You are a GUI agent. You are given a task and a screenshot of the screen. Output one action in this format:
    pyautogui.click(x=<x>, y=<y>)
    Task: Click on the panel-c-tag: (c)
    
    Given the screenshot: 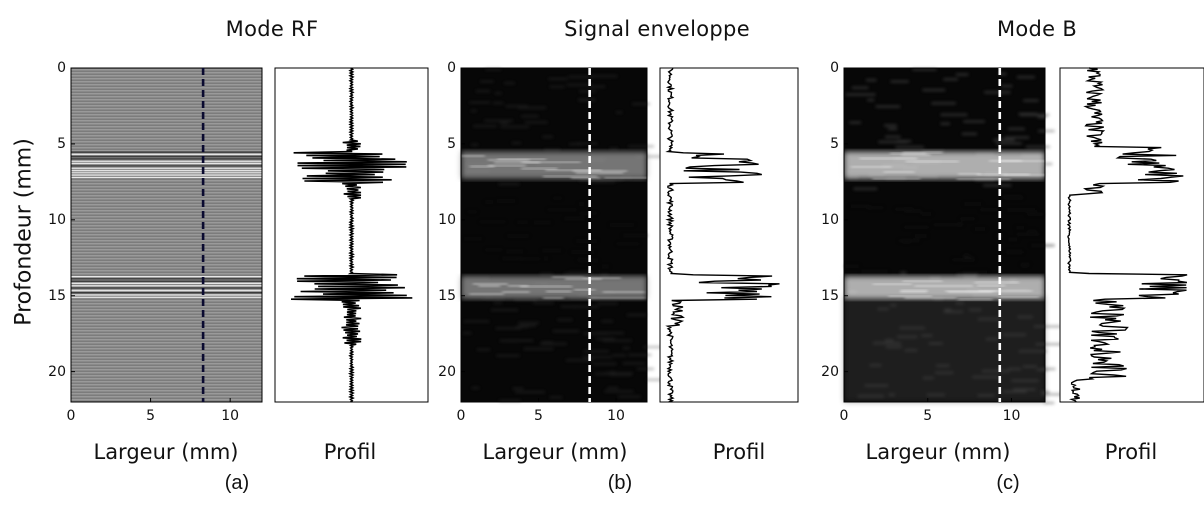 What is the action you would take?
    pyautogui.click(x=1008, y=483)
    